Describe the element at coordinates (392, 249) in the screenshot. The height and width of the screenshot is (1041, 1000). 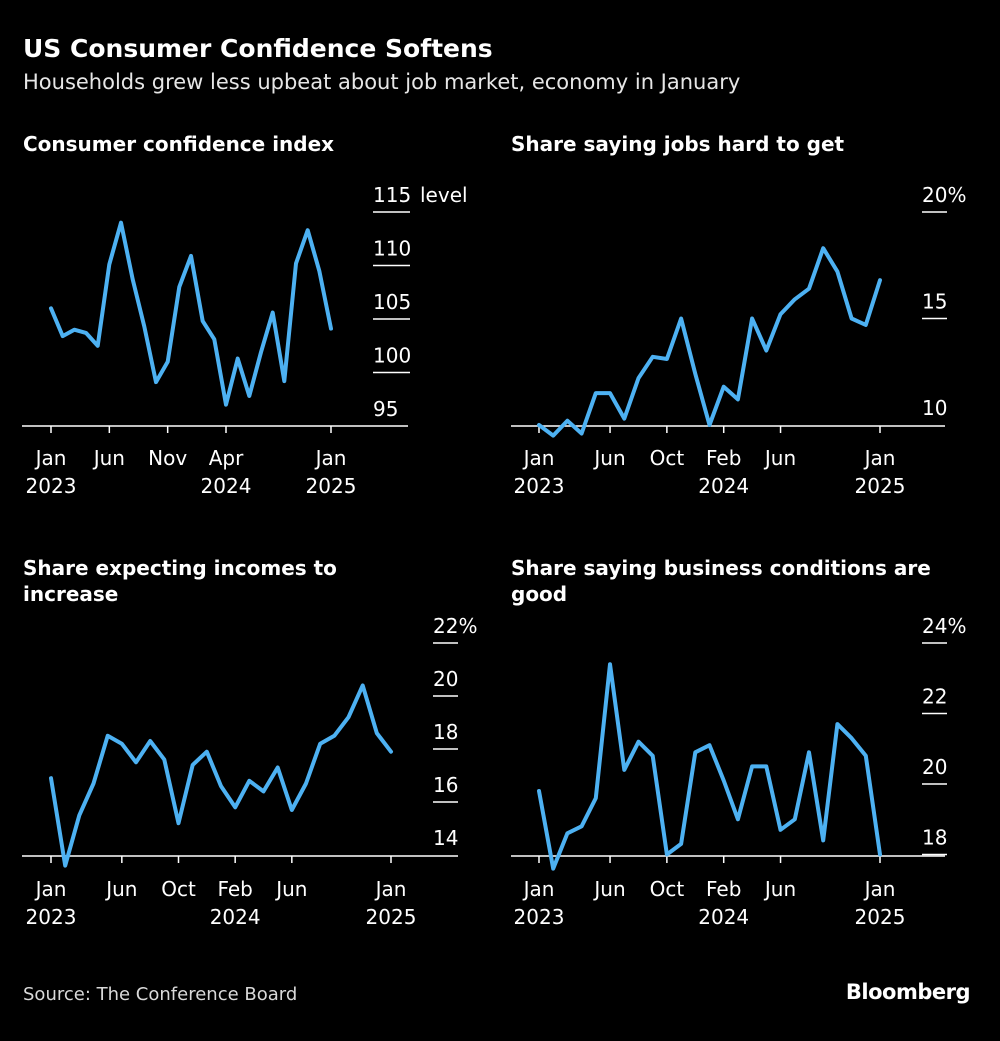
I see `y-tick-label: 110` at that location.